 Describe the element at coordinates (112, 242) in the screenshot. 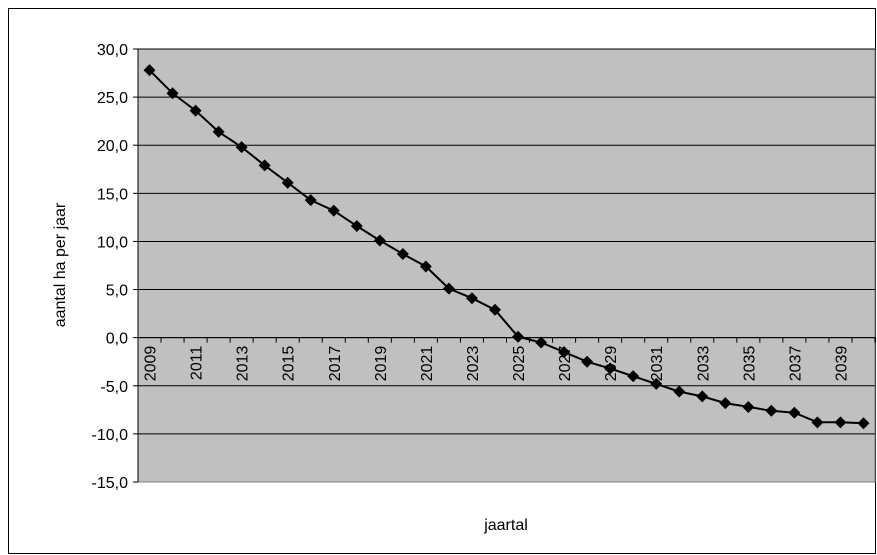

I see `y-tick-label: 10,0` at that location.